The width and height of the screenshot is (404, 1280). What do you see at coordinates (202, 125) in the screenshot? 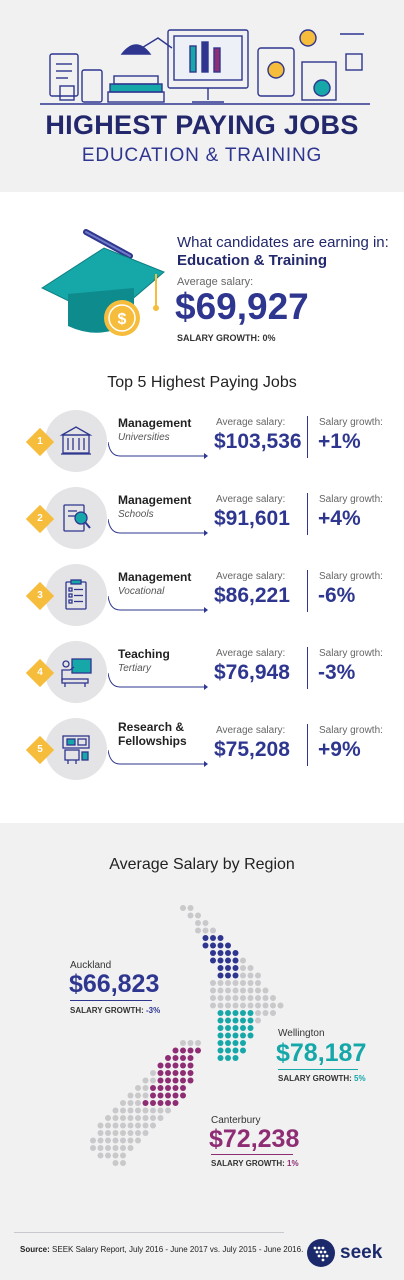
I see `page-title: HIGHEST PAYING JOBS` at bounding box center [202, 125].